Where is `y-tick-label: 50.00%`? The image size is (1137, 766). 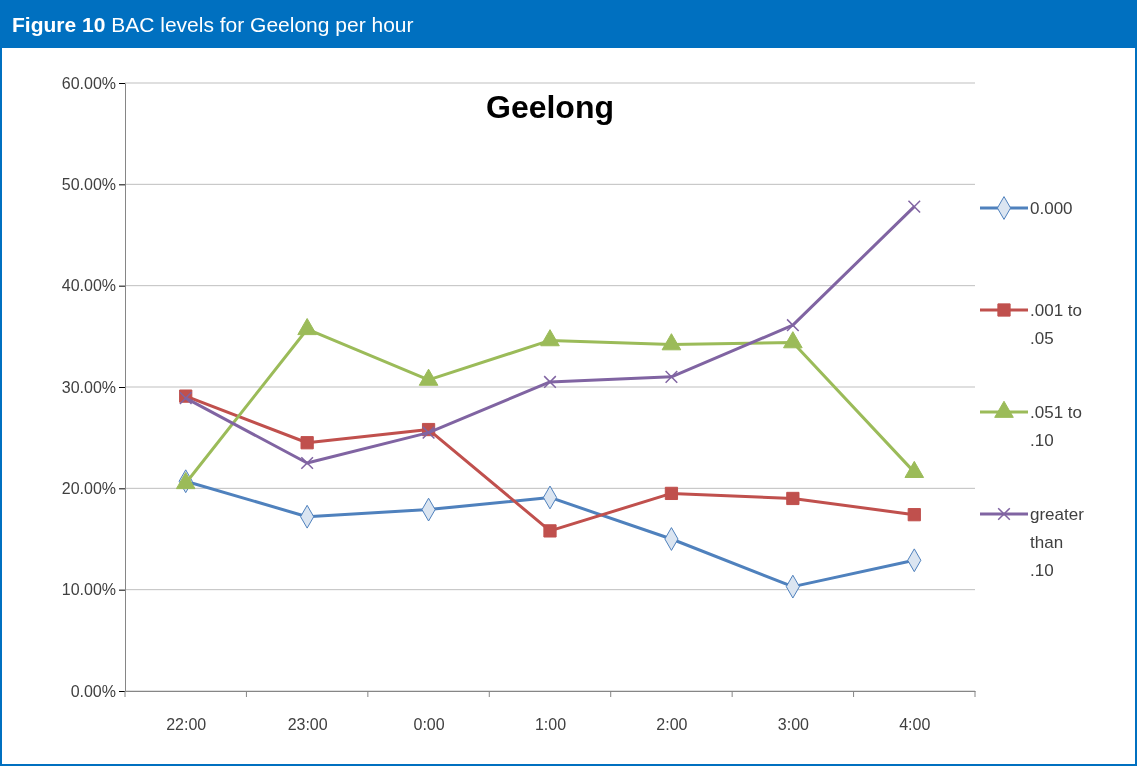 y-tick-label: 50.00% is located at coordinates (88, 184).